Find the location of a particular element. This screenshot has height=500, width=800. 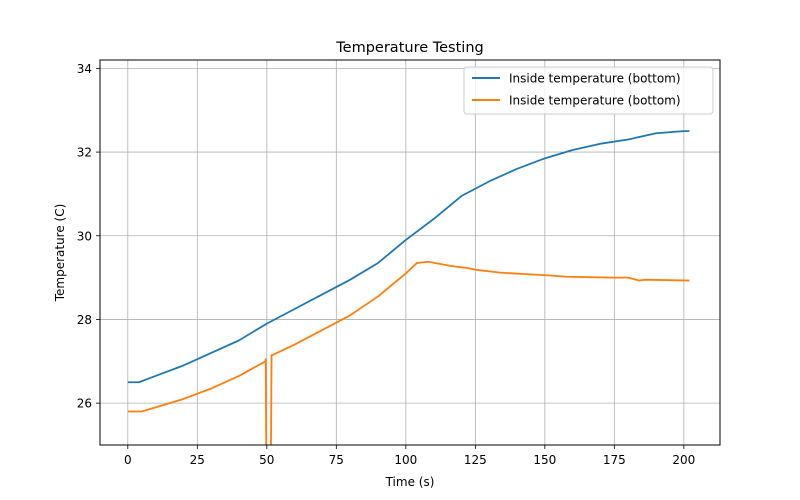

x-tick-label: 100 is located at coordinates (405, 460).